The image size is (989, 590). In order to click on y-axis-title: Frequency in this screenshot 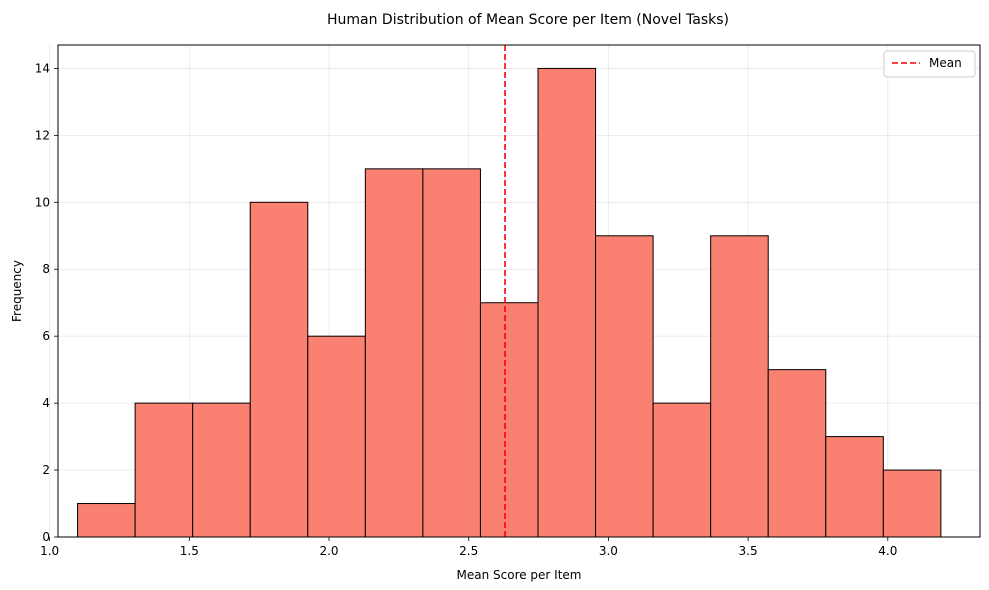, I will do `click(17, 291)`.